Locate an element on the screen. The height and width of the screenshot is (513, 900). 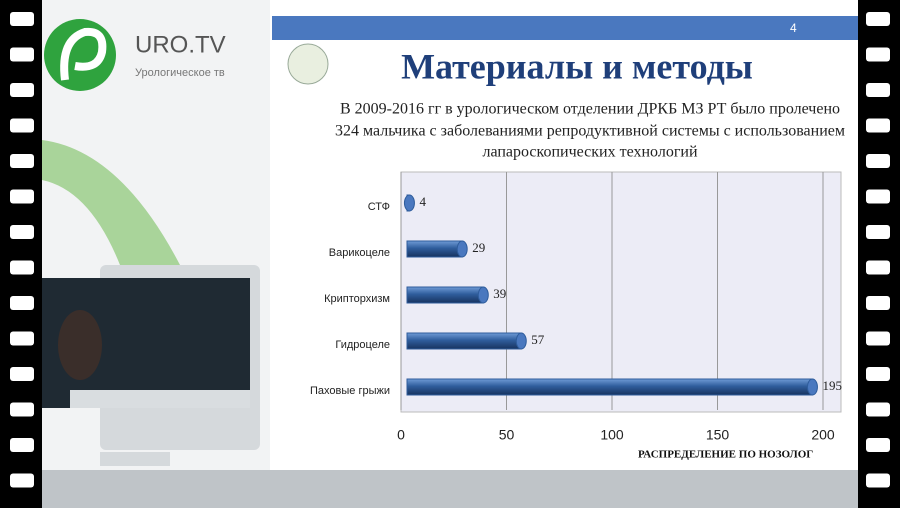
podium is located at coordinates (160, 399).